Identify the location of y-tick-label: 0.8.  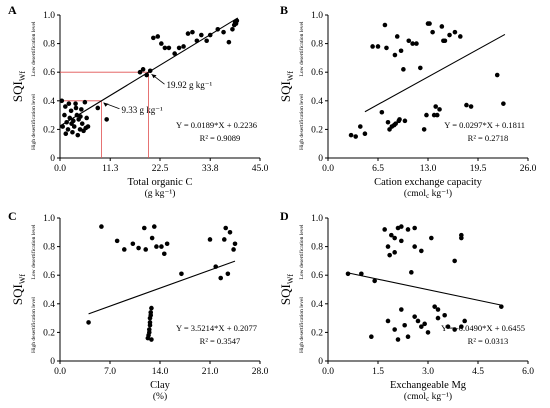
(49, 248).